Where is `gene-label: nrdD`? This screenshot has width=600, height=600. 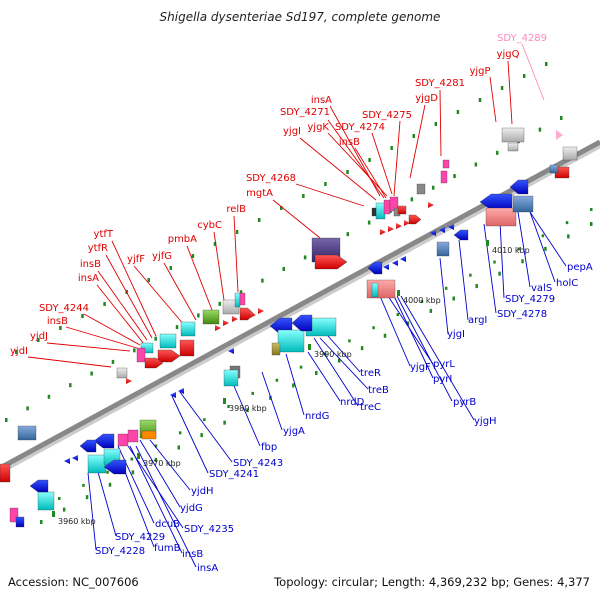
gene-label: nrdD is located at coordinates (352, 402).